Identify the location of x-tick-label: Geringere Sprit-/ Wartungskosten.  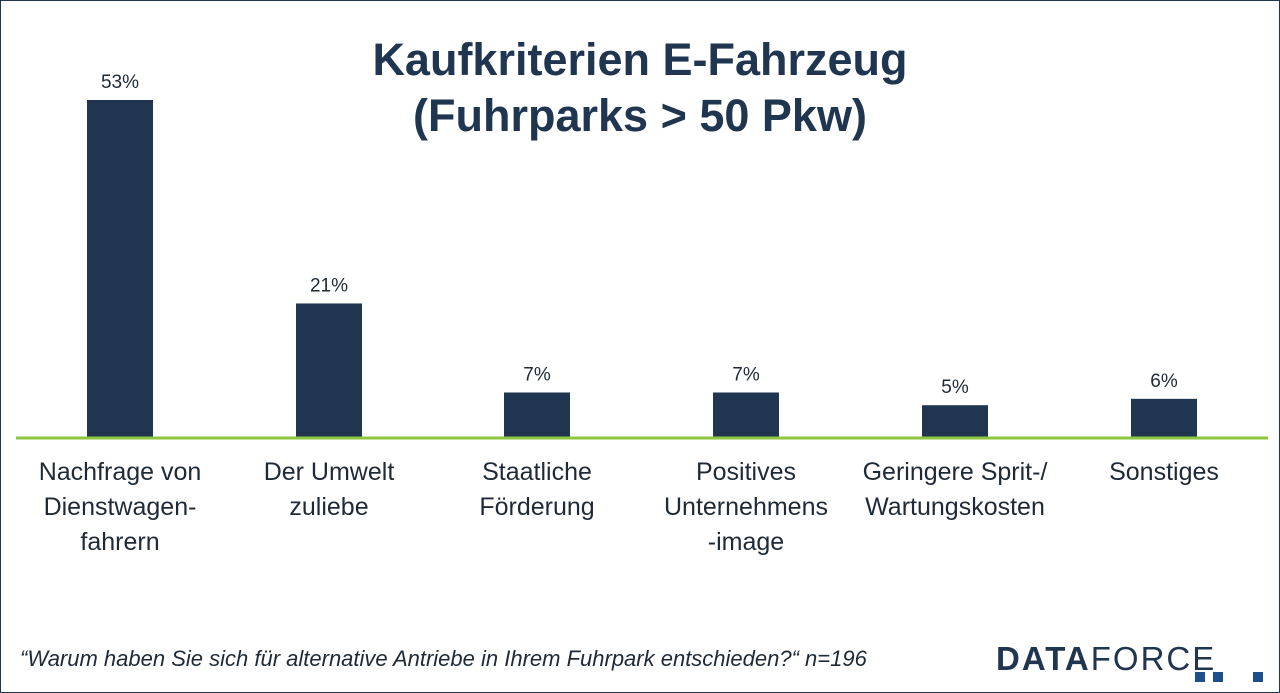
(955, 490).